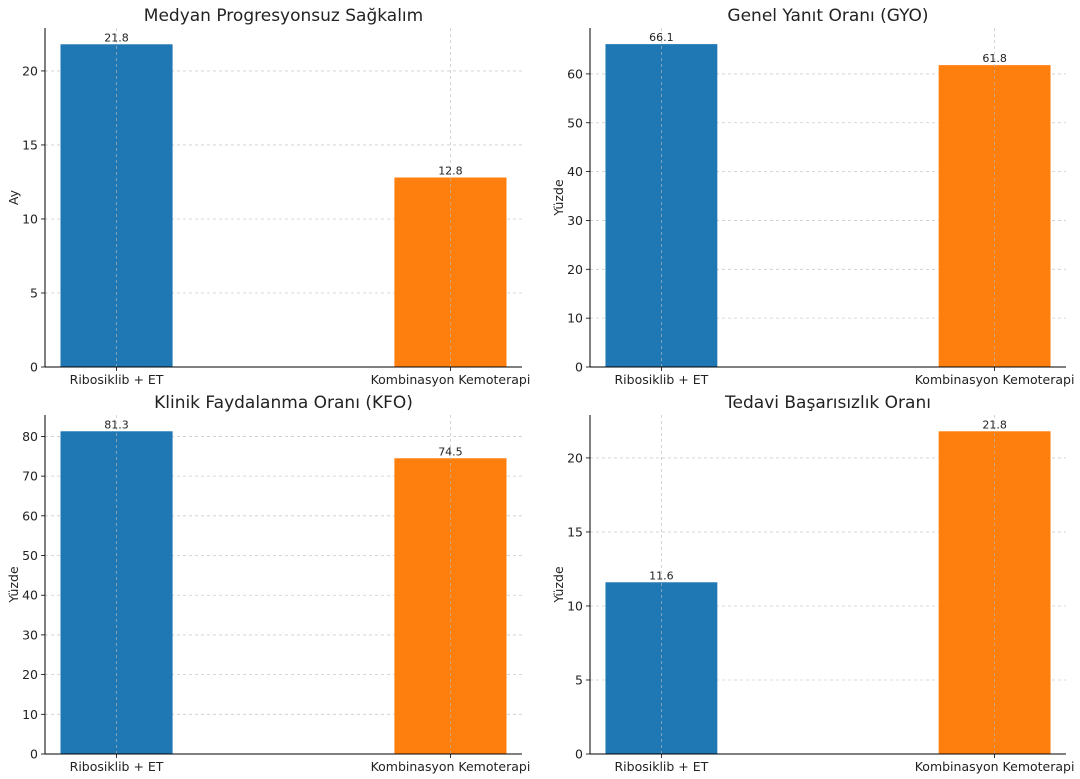  I want to click on data-label: 11.6, so click(661, 575).